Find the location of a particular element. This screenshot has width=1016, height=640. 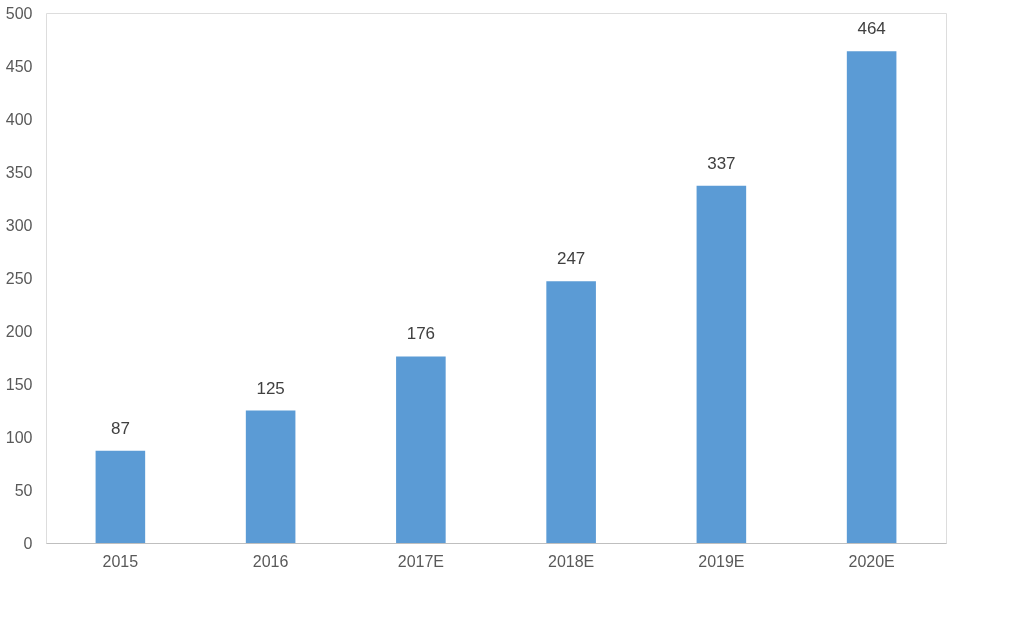

y-tick-label: 100 is located at coordinates (19, 437).